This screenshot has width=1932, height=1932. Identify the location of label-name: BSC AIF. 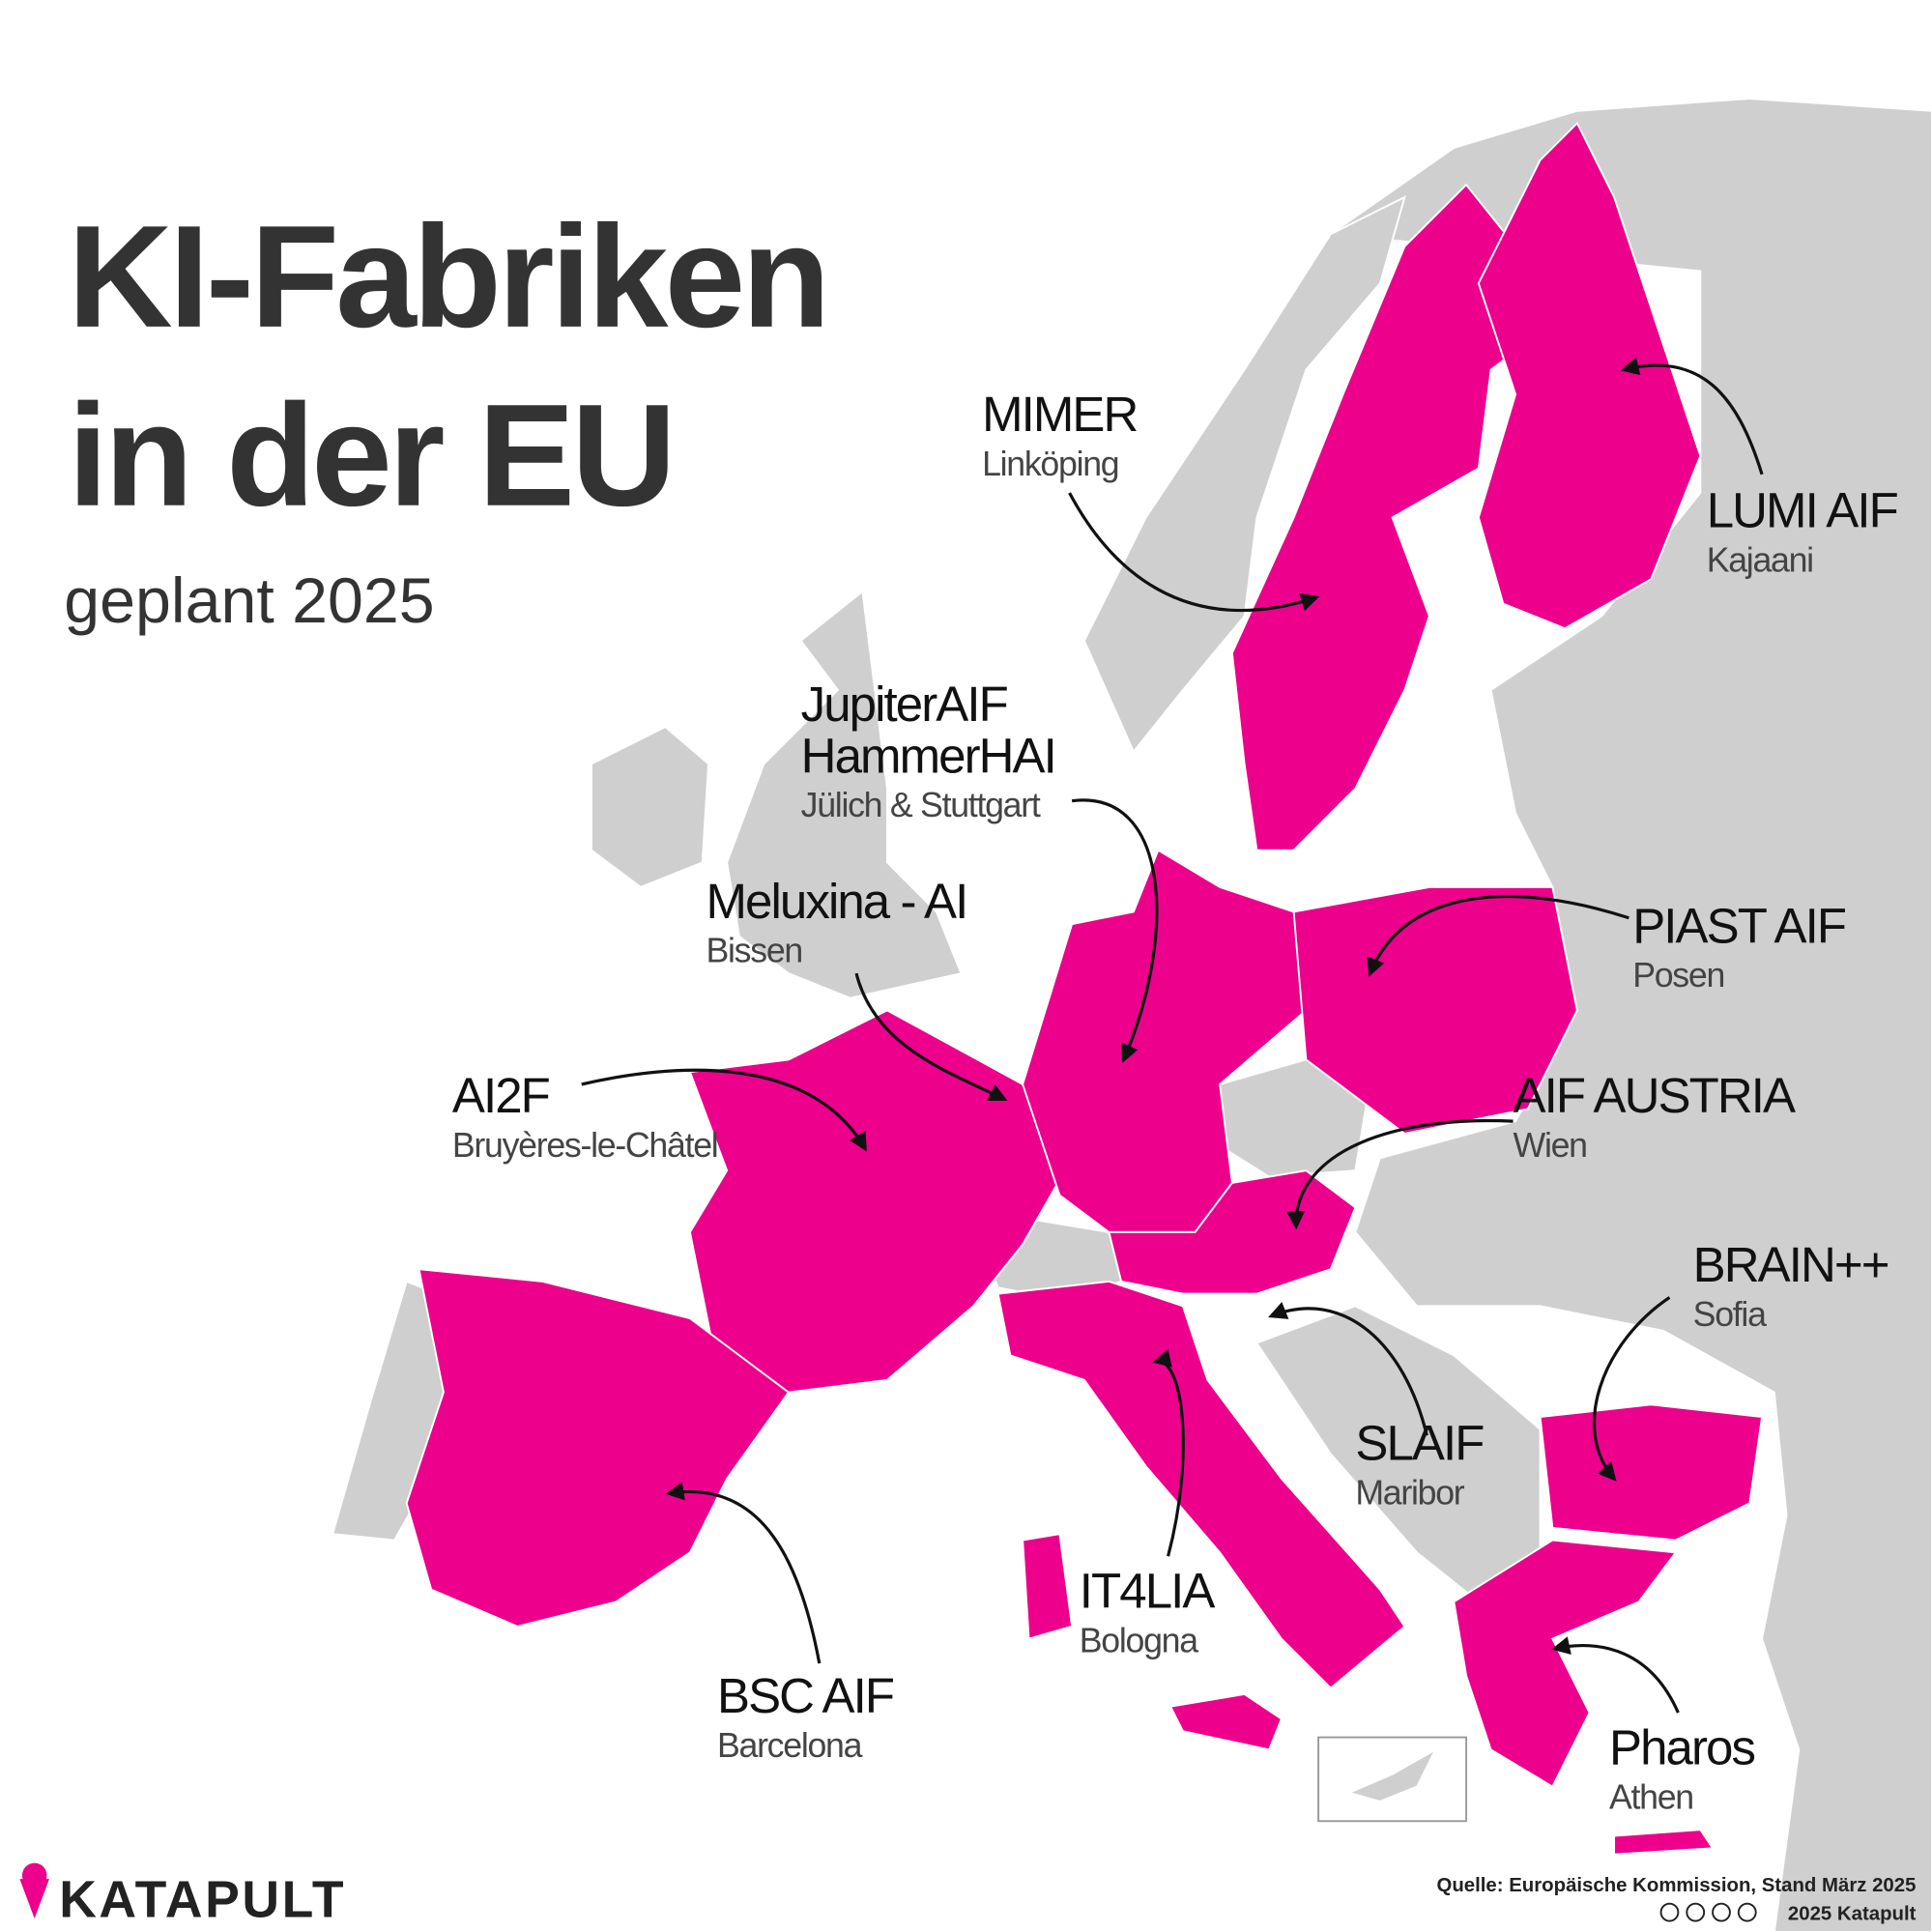
(805, 1695).